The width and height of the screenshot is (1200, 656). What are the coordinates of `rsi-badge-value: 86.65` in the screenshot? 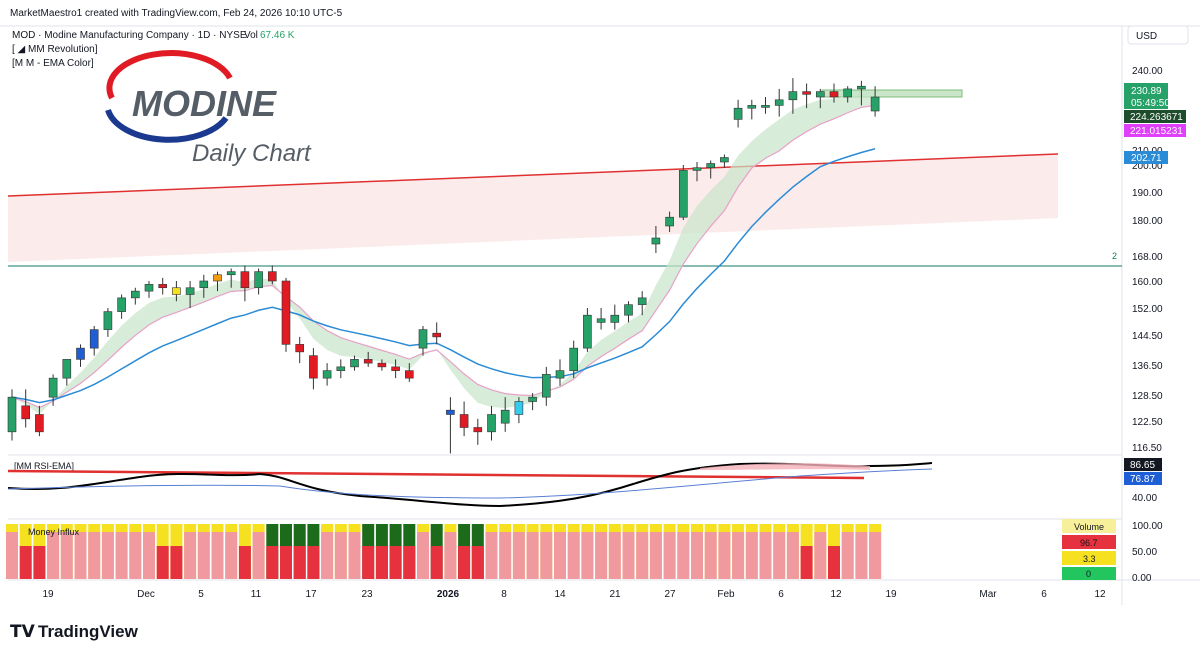 It's located at (1143, 464).